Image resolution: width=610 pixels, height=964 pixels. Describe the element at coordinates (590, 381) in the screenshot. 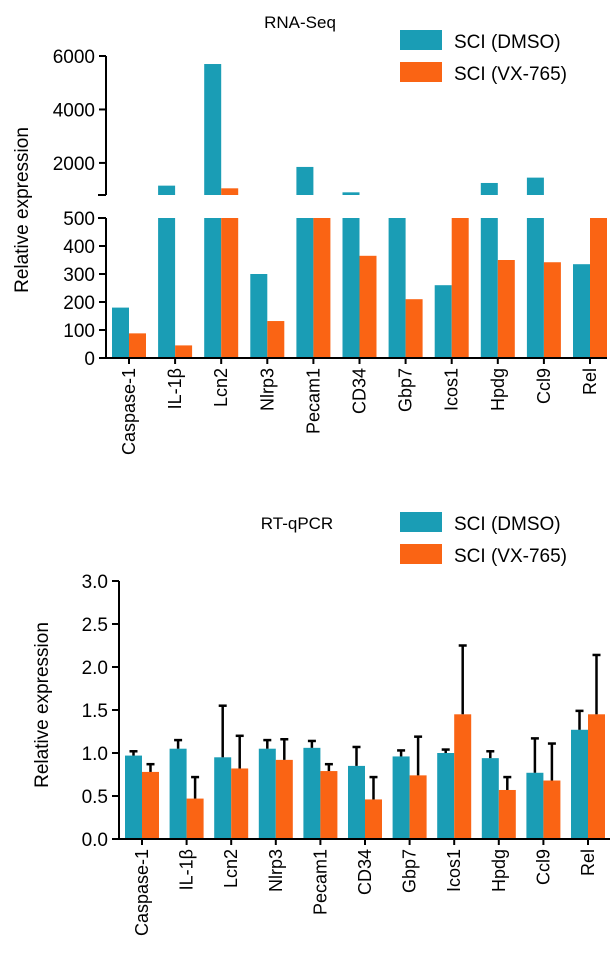

I see `category-label: Rel` at that location.